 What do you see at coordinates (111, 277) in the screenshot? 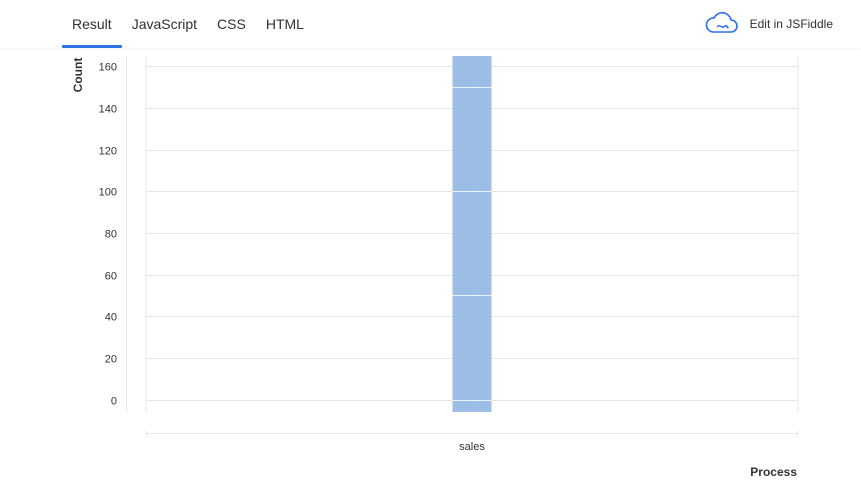
I see `y-tick-label: 60` at bounding box center [111, 277].